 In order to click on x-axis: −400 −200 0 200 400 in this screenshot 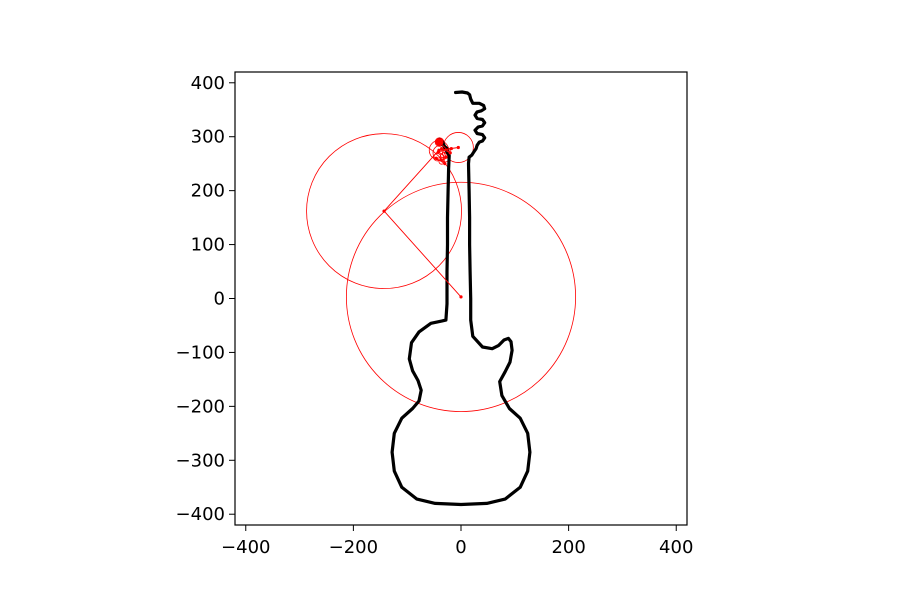, I will do `click(457, 541)`.